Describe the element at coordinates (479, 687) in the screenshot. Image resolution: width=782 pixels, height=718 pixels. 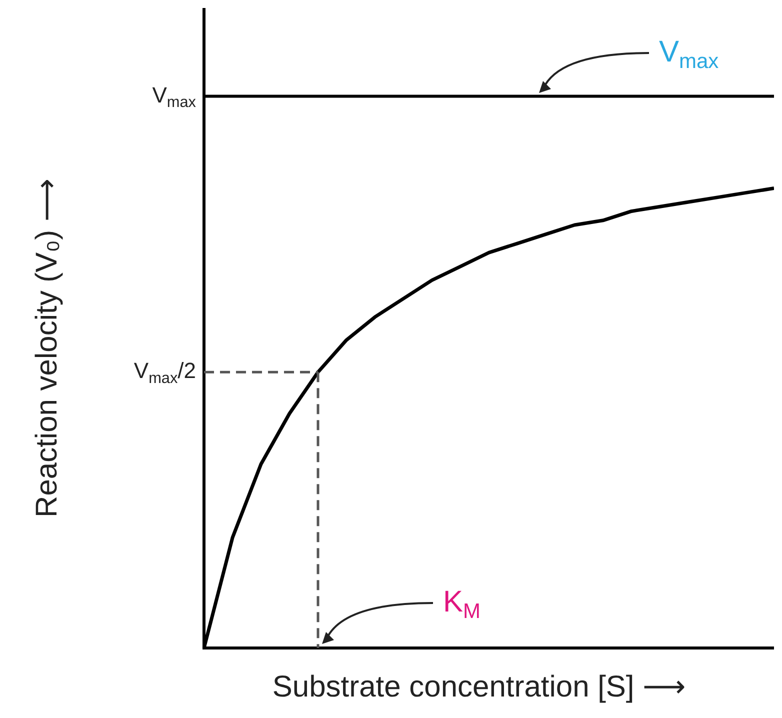
I see `x-axis-title: Substrate concentration [S] ⟶` at that location.